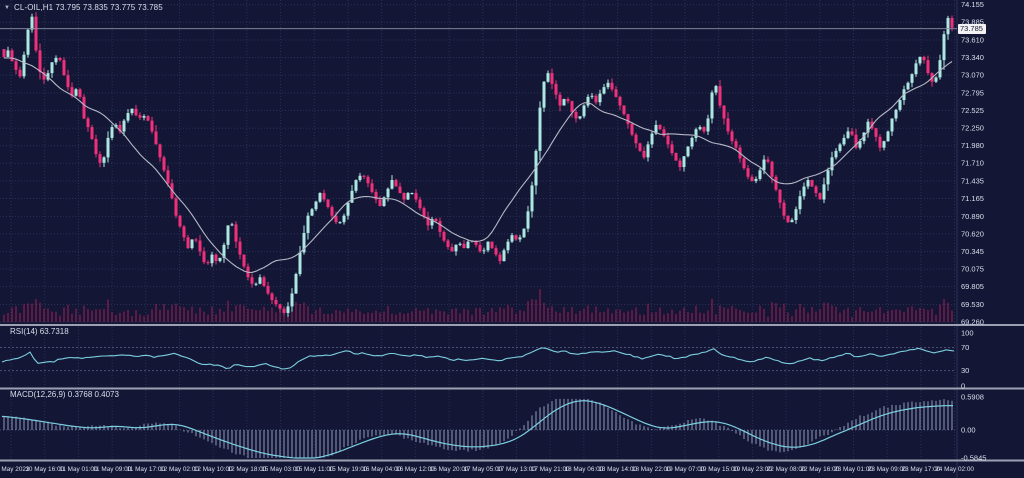 Image resolution: width=1024 pixels, height=478 pixels. Describe the element at coordinates (685, 469) in the screenshot. I see `svg-text: 19 May 07:00` at that location.